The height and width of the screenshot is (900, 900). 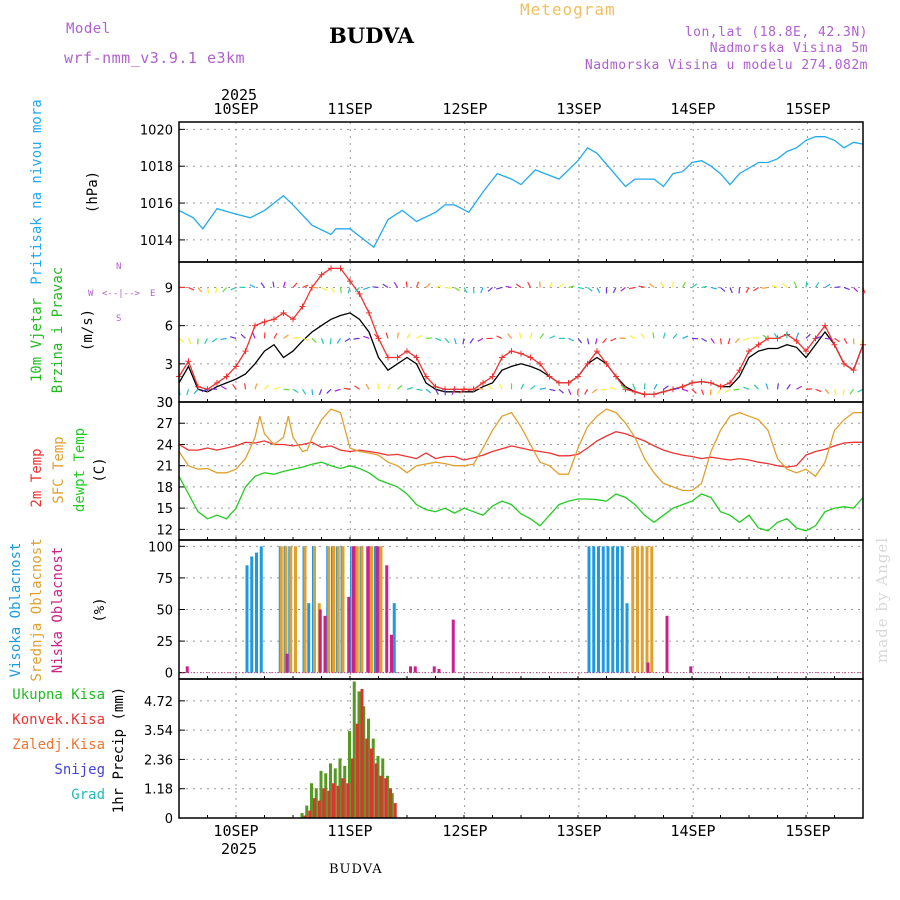 What do you see at coordinates (164, 403) in the screenshot?
I see `y-tick-label: 30` at bounding box center [164, 403].